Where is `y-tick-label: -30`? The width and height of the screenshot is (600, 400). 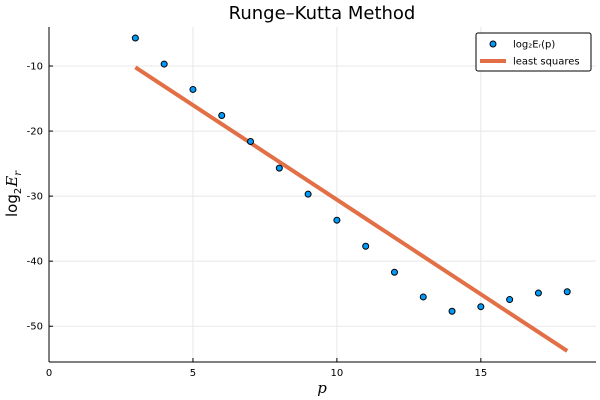 y-tick-label: -30 is located at coordinates (35, 197).